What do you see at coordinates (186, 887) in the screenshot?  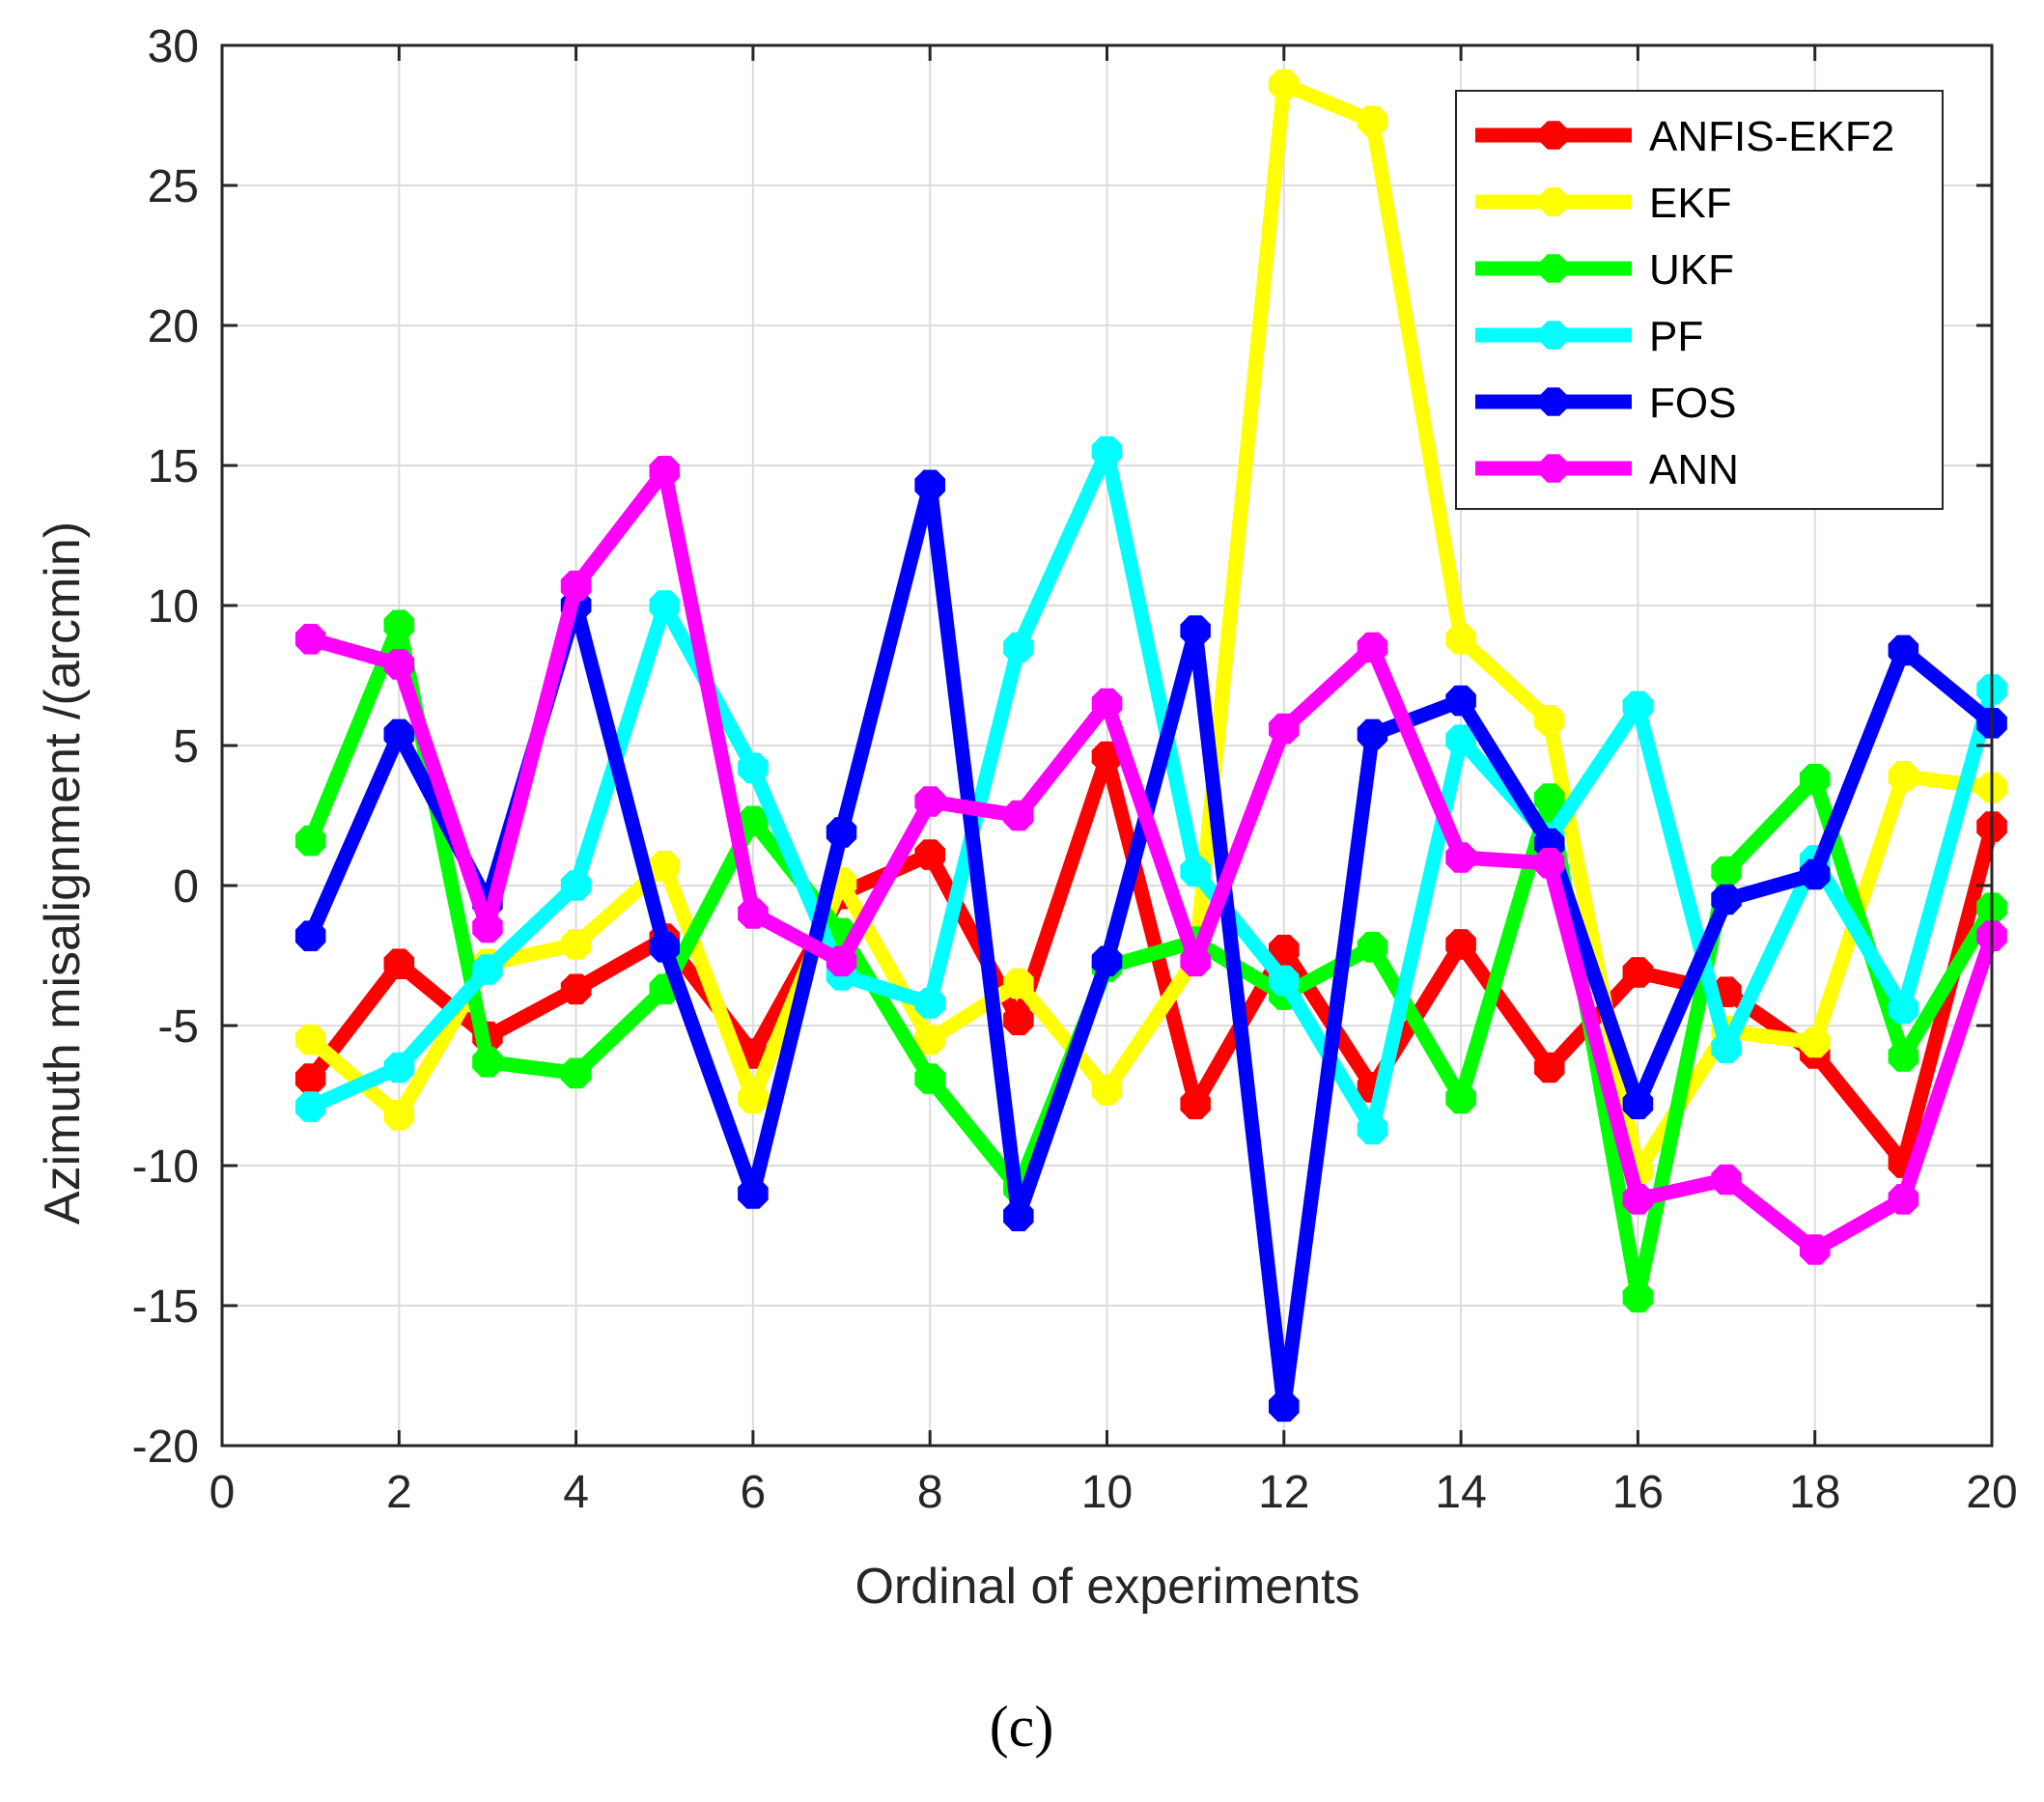 I see `y-tick-label: 0` at bounding box center [186, 887].